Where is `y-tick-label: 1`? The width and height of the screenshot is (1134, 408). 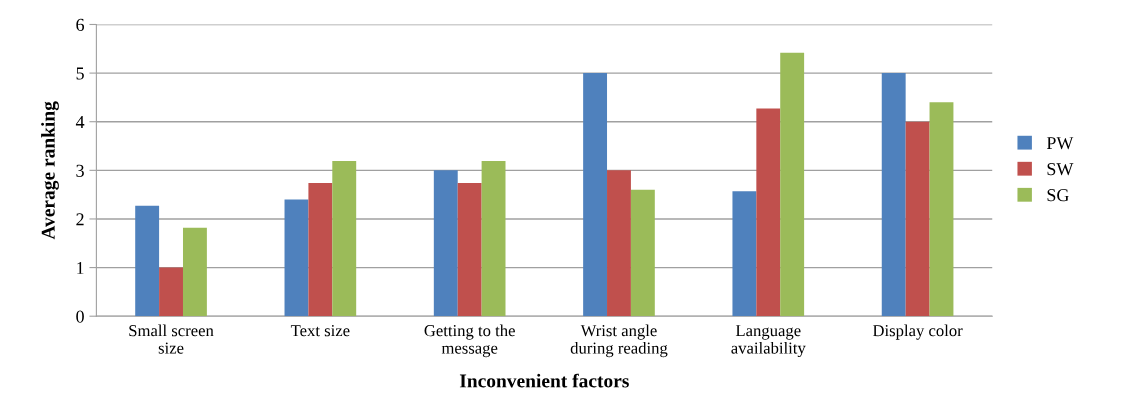 y-tick-label: 1 is located at coordinates (80, 267).